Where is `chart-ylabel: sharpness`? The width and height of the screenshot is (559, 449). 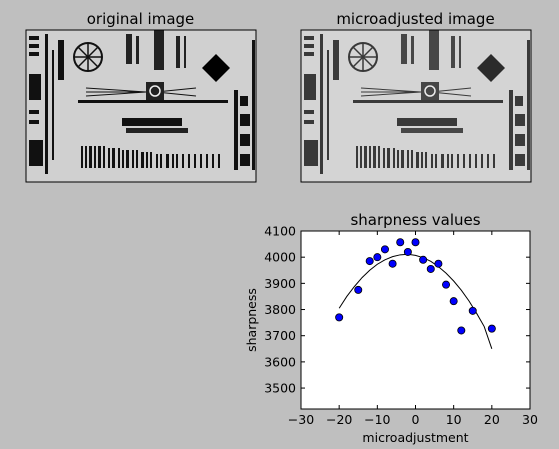
chart-ylabel: sharpness is located at coordinates (251, 320).